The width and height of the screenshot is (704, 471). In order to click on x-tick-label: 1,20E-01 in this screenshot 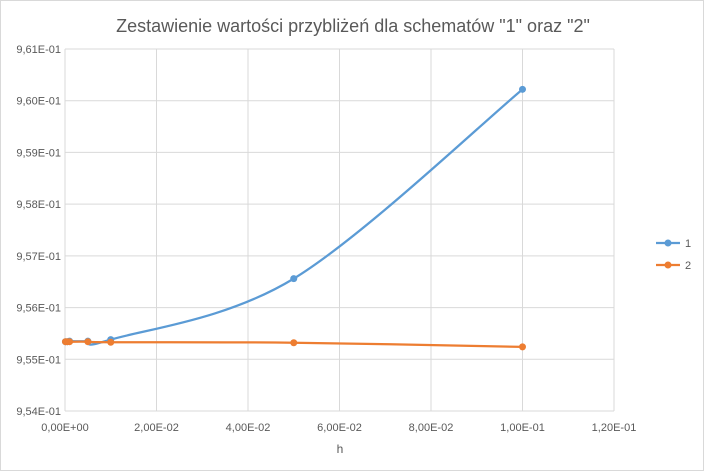, I will do `click(614, 428)`.